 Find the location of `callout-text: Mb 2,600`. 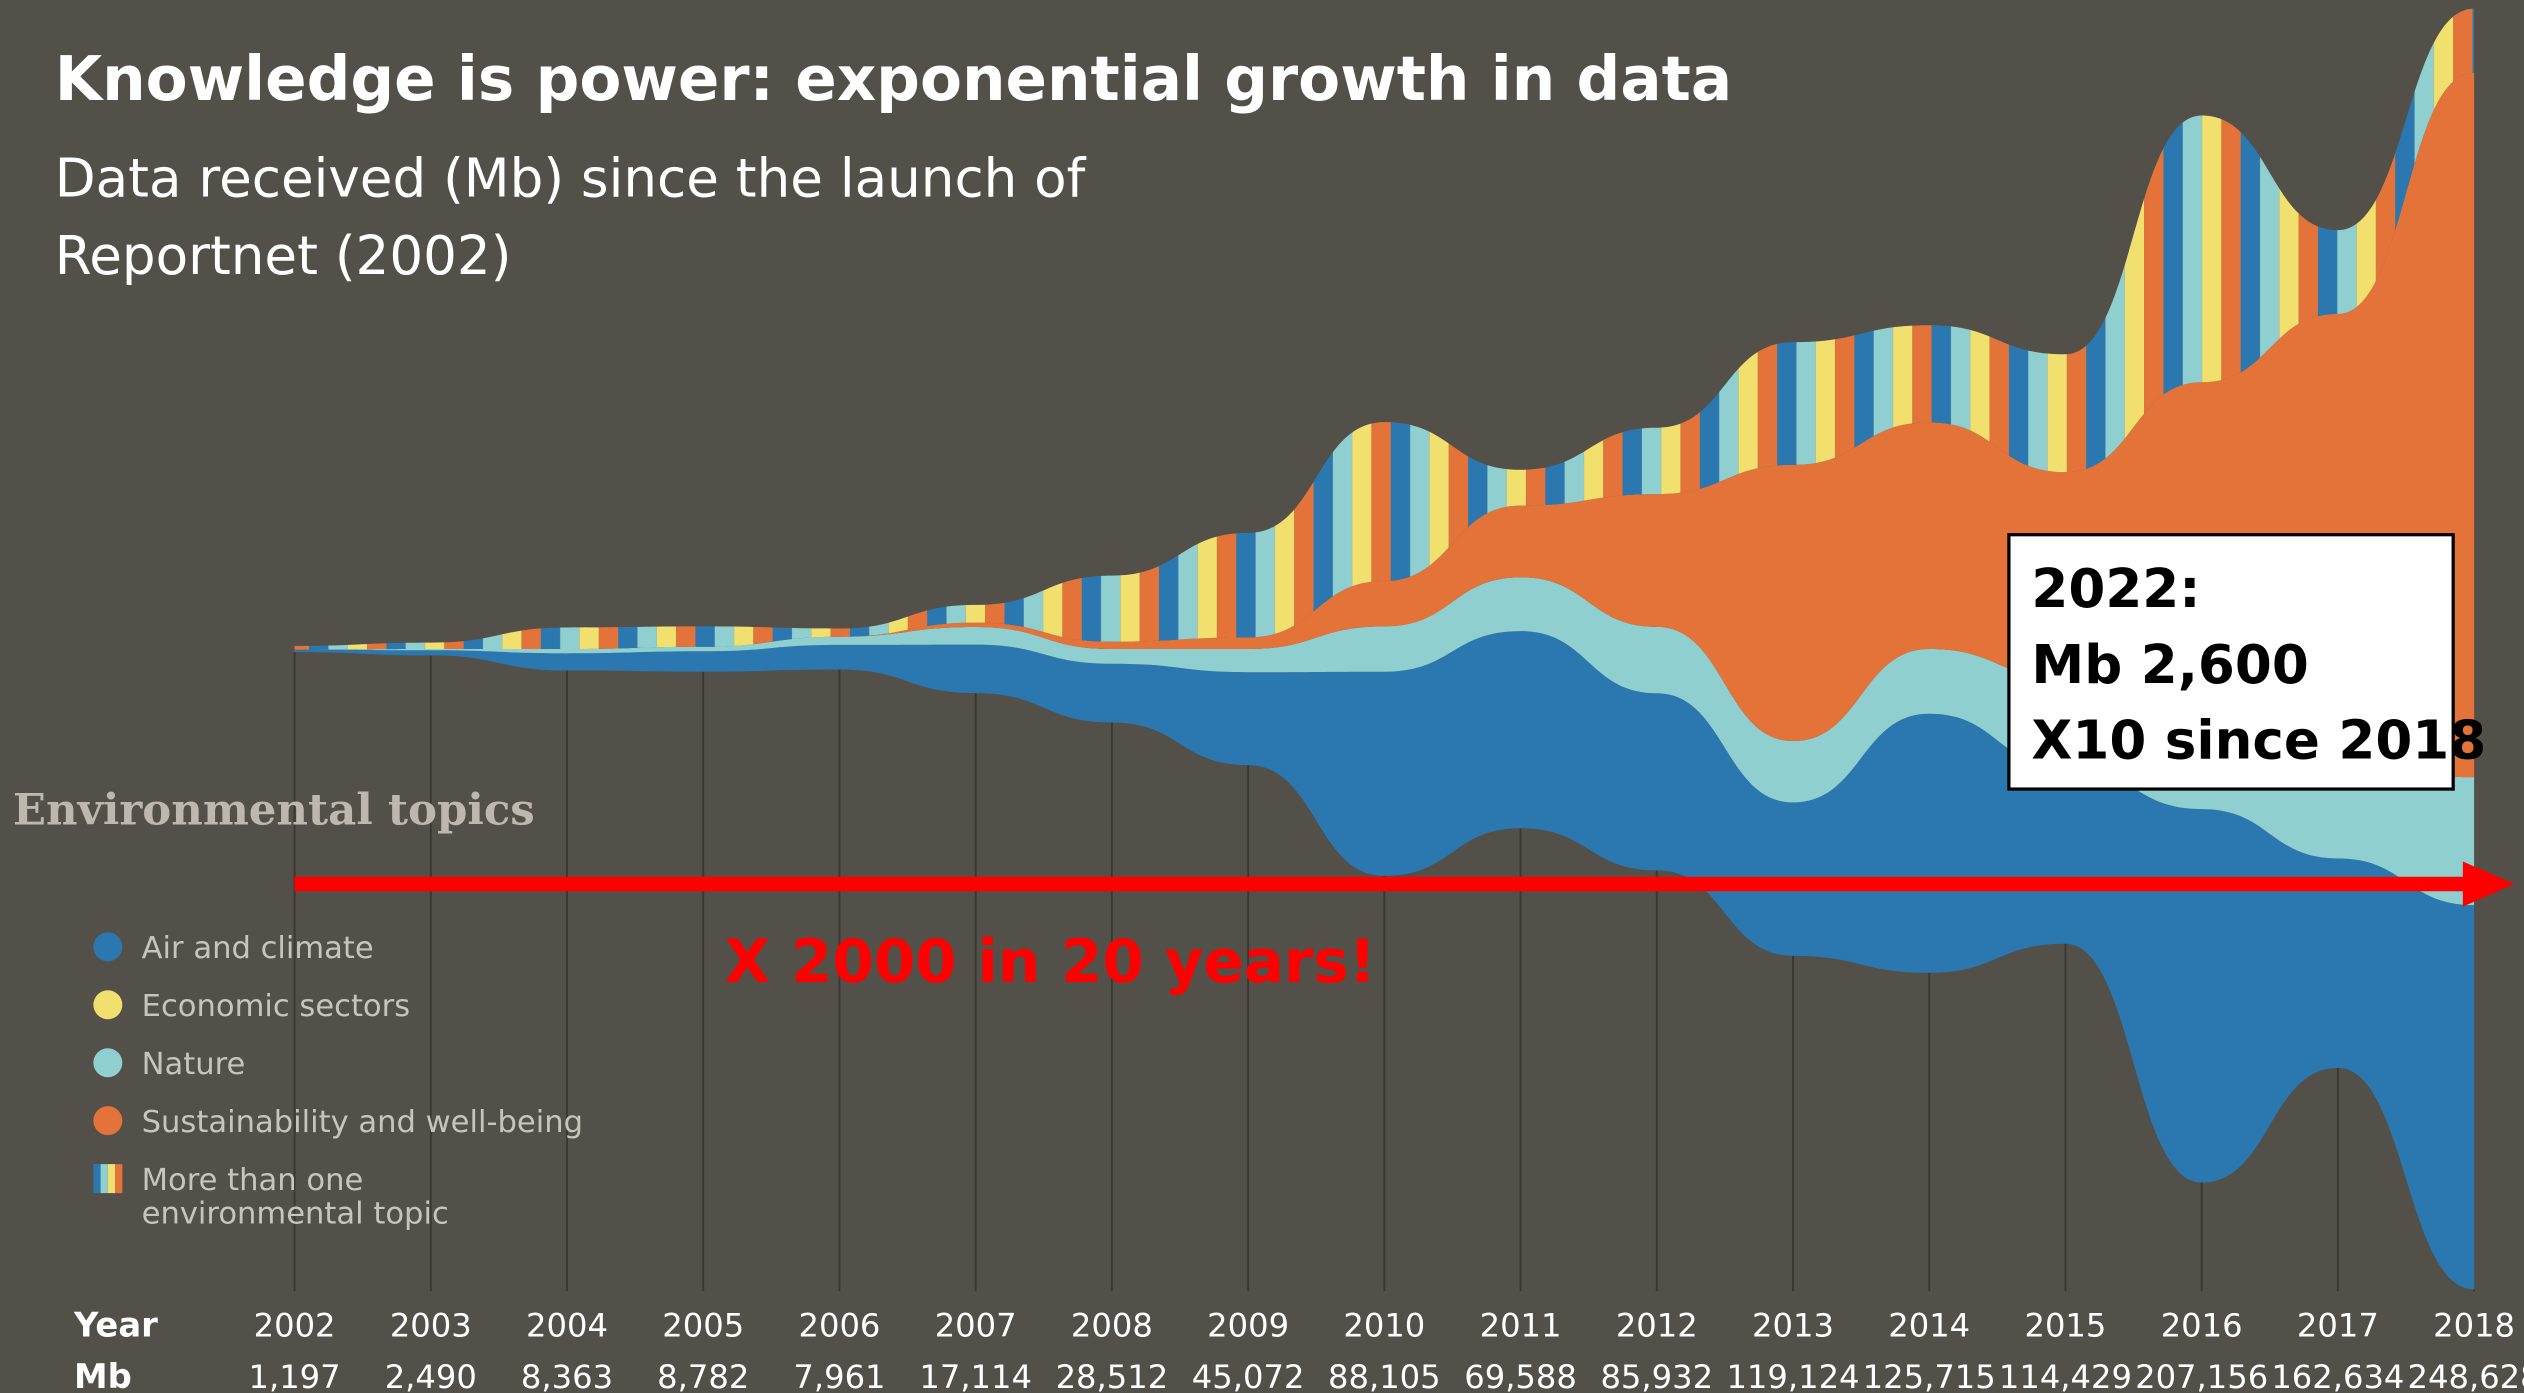

callout-text: Mb 2,600 is located at coordinates (2169, 665).